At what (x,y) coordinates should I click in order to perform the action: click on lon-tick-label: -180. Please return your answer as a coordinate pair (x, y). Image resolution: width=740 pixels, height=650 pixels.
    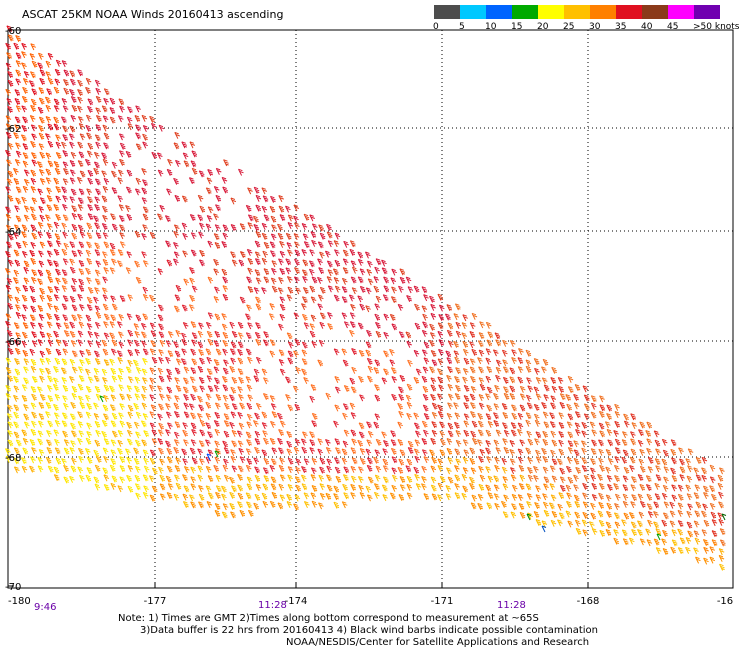
    Looking at the image, I should click on (19, 601).